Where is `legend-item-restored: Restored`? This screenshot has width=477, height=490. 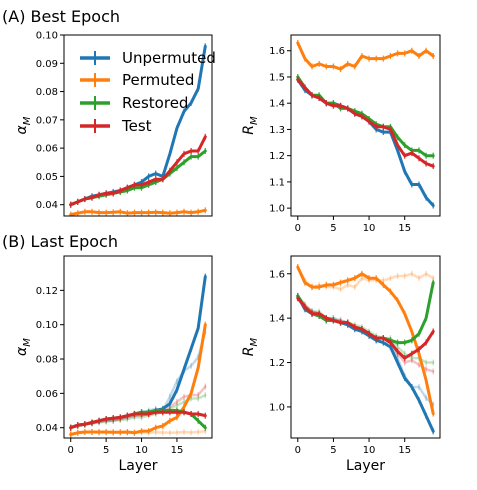 legend-item-restored: Restored is located at coordinates (134, 103).